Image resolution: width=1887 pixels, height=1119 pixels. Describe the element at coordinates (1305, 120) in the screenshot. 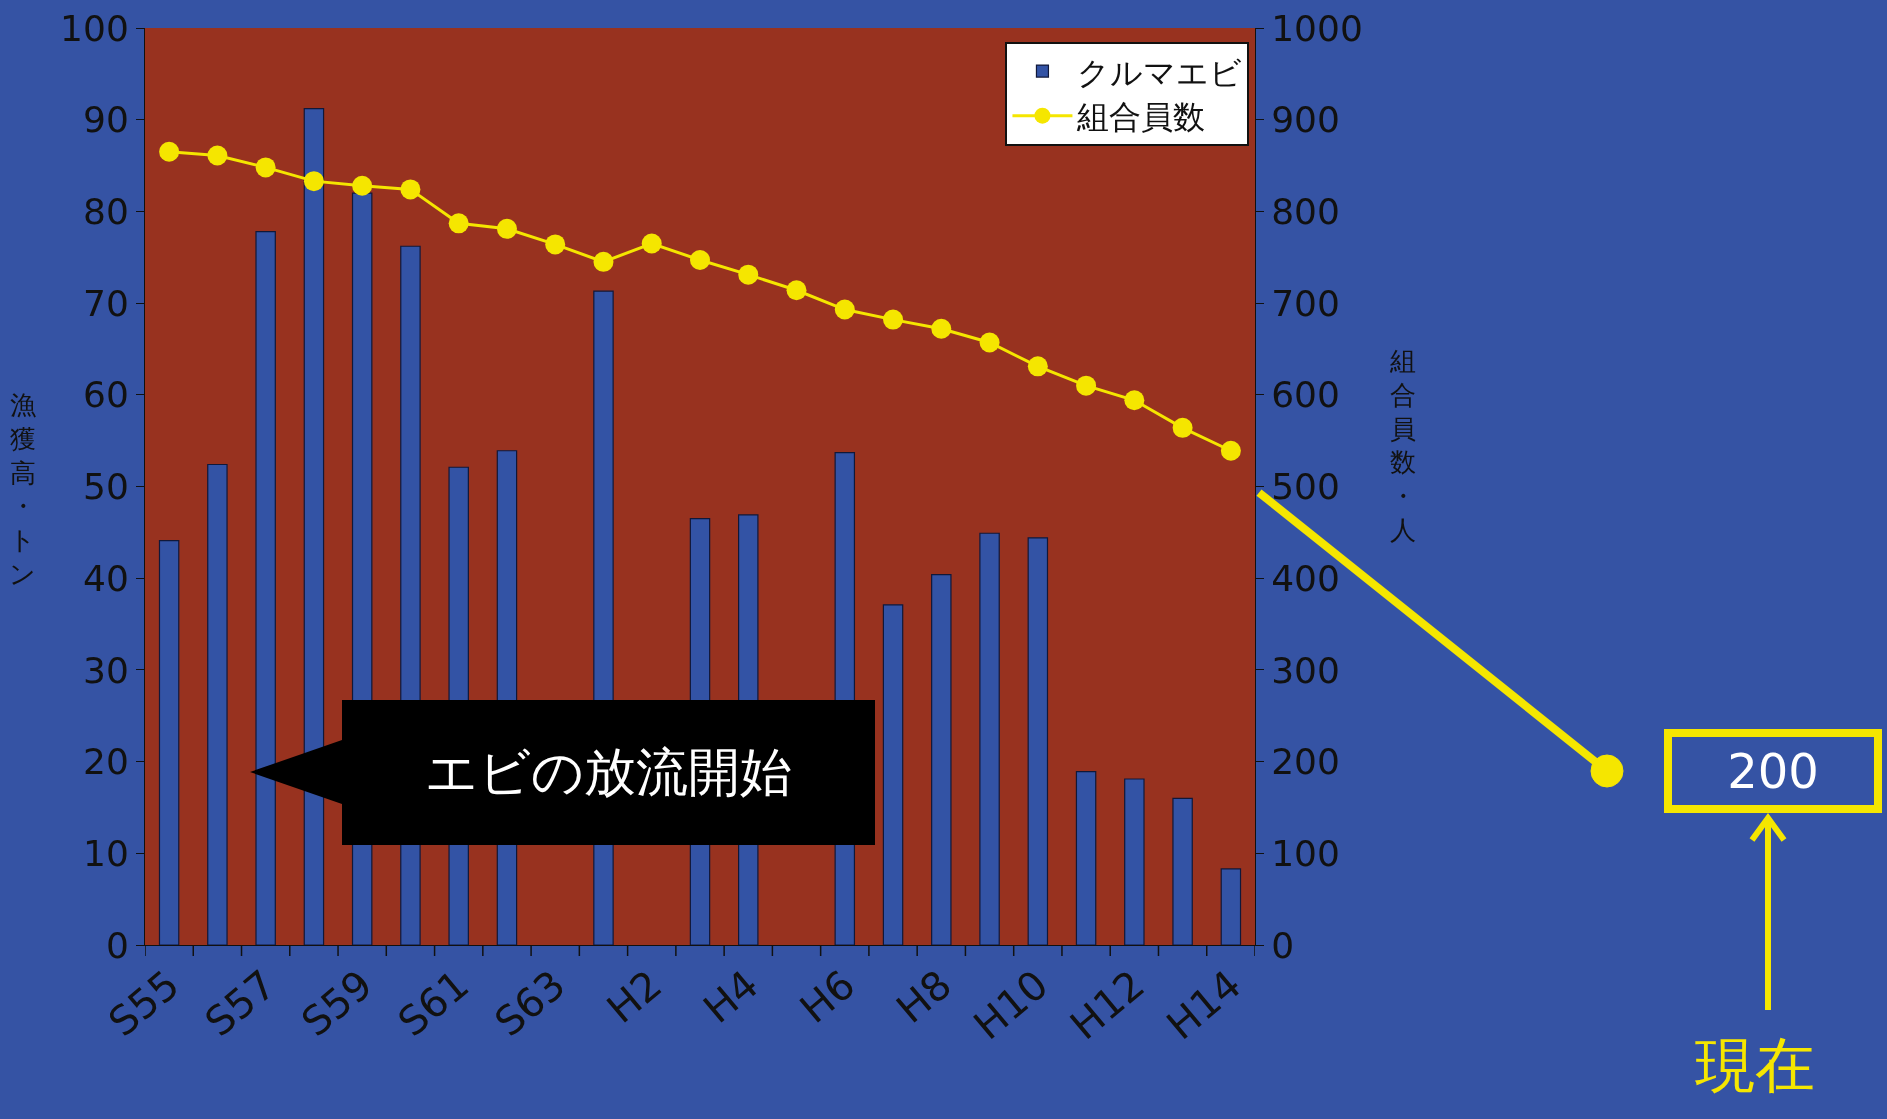

I see `y2-tick-label: 900` at that location.